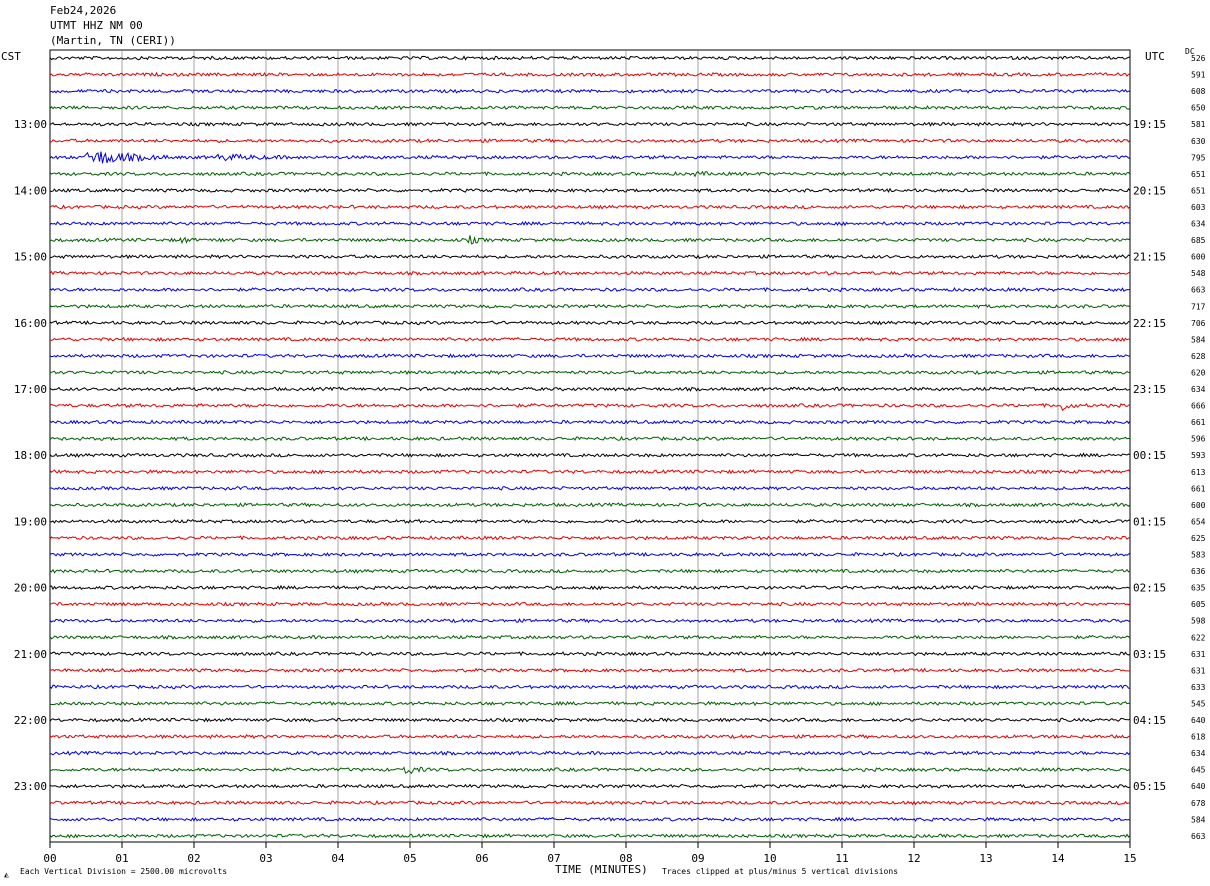  What do you see at coordinates (1149, 389) in the screenshot?
I see `utc-hour-label: 23:15` at bounding box center [1149, 389].